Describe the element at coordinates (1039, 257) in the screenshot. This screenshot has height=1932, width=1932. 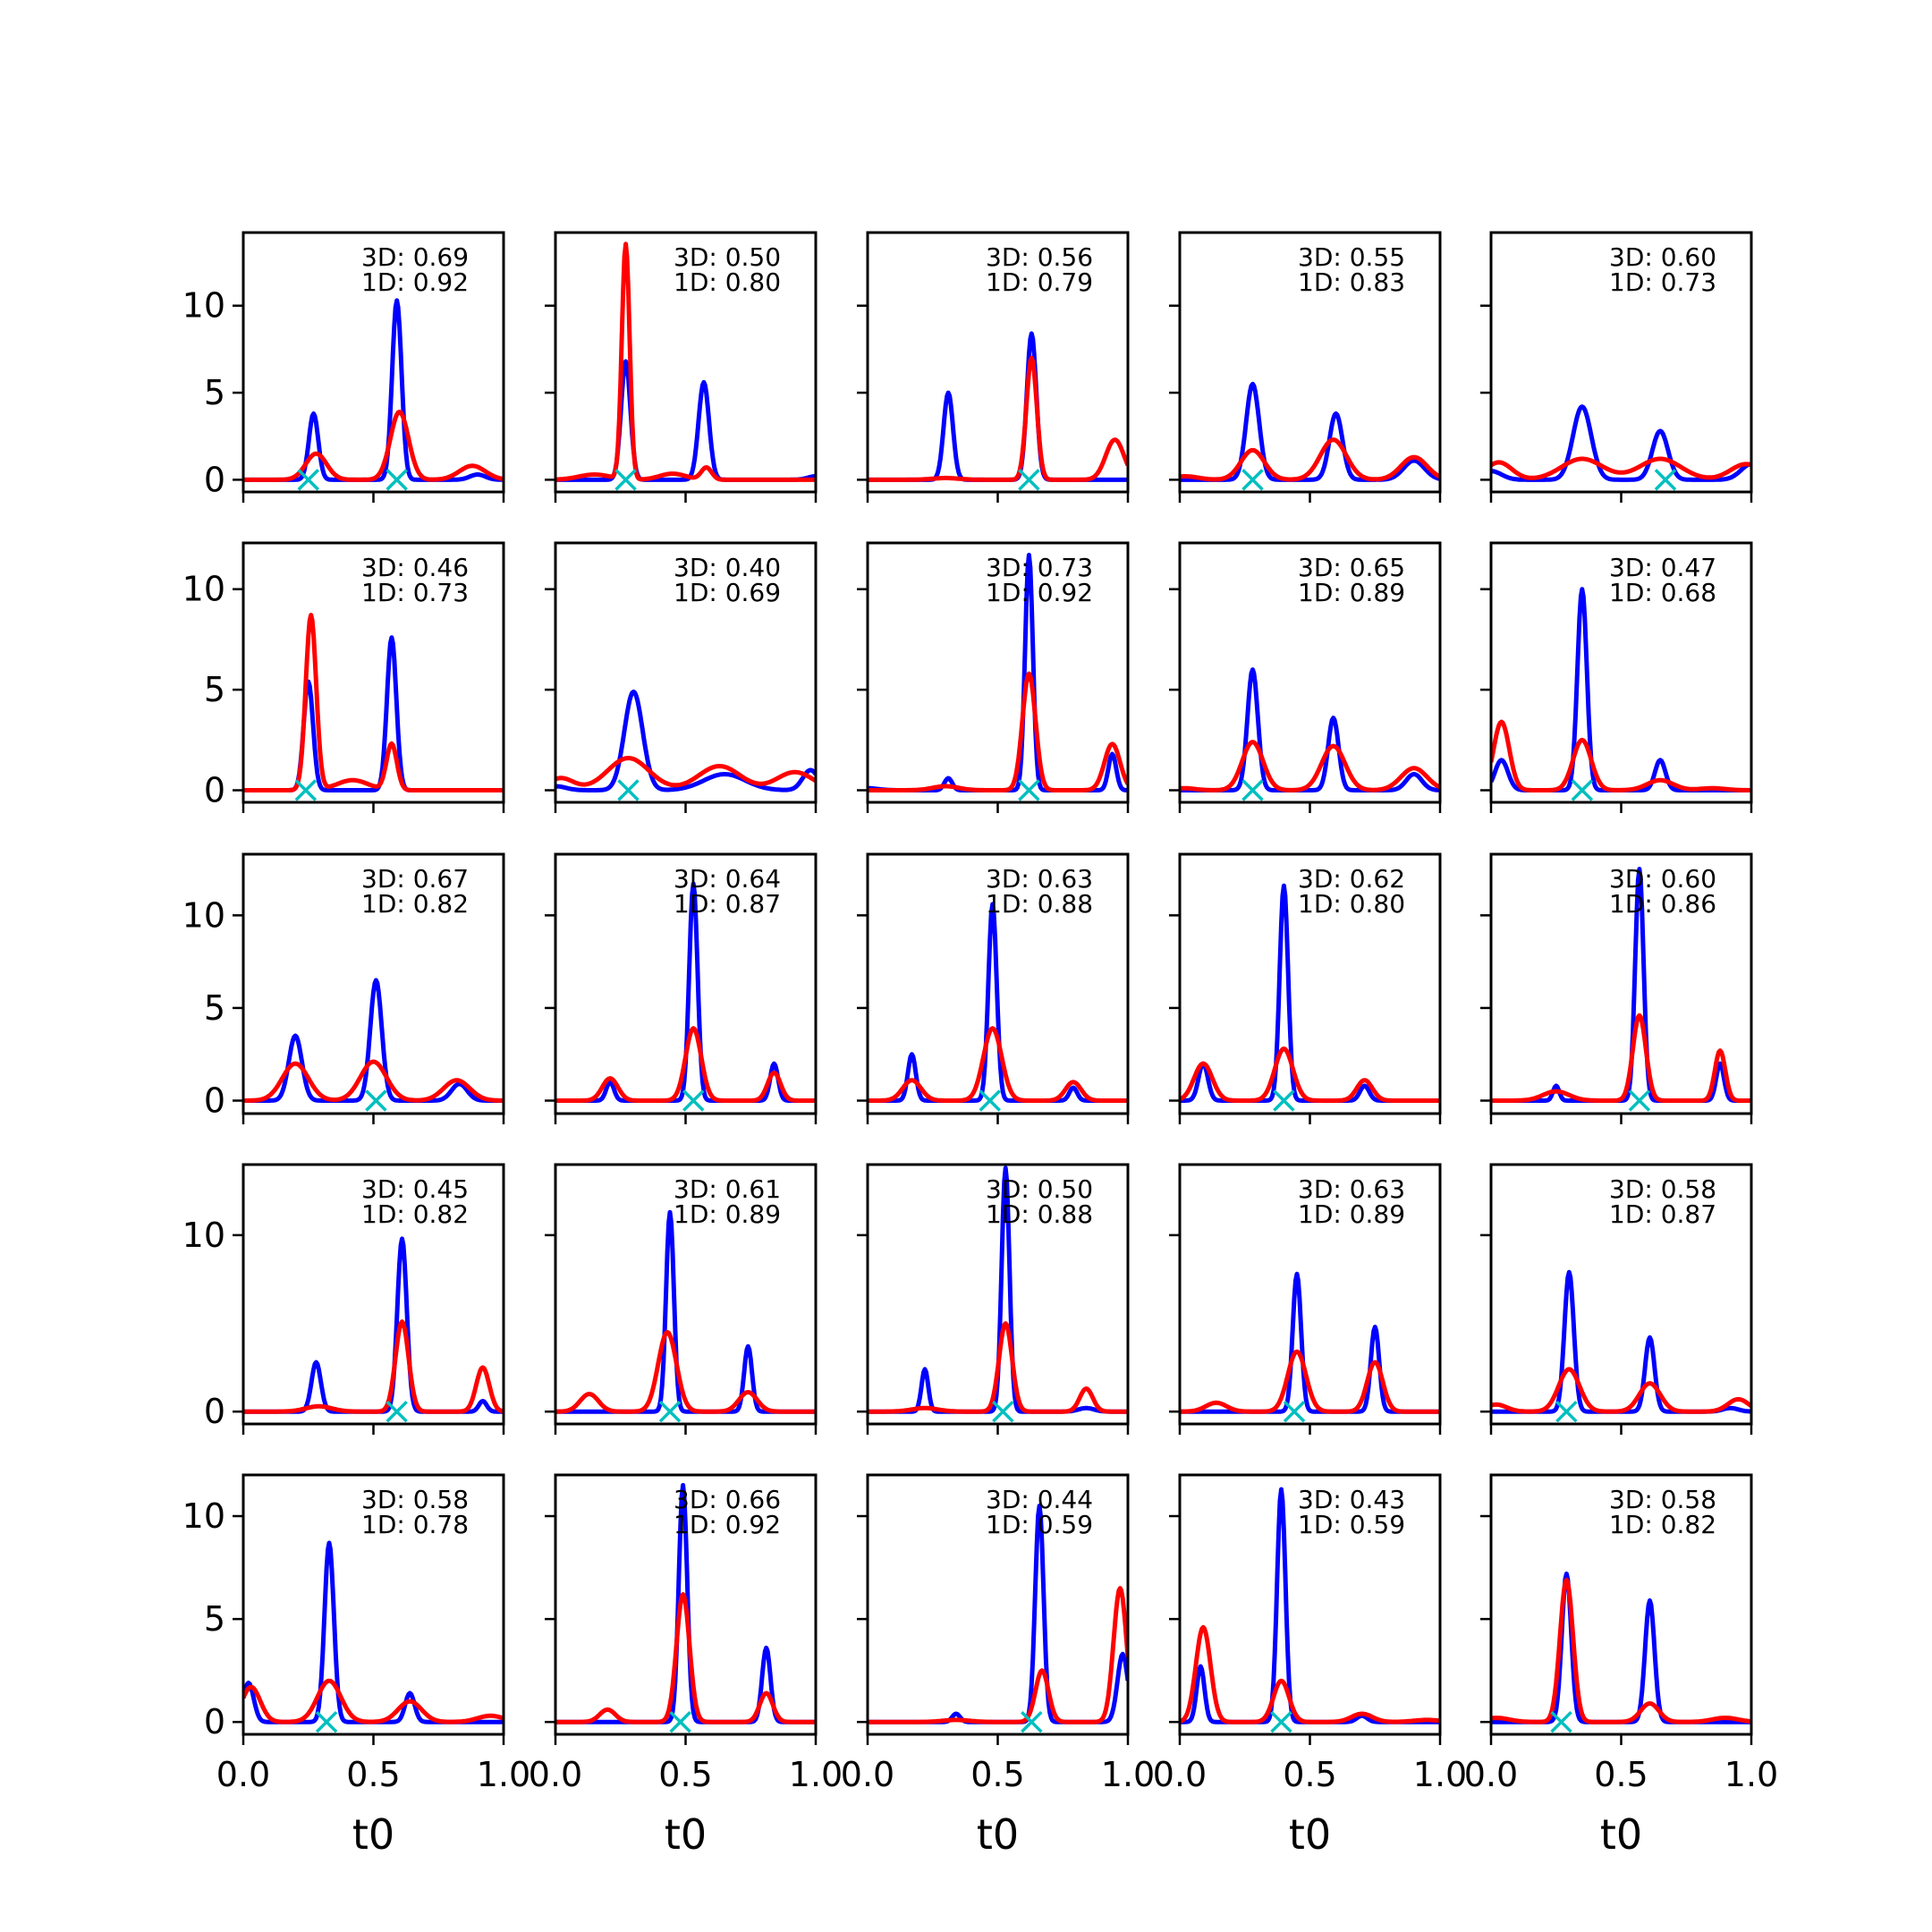
I see `annotation-3d: 3D: 0.56` at that location.